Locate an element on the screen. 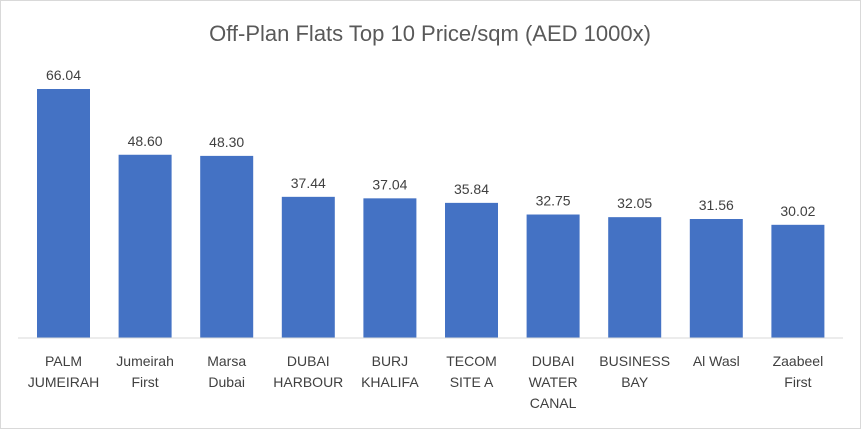  data-label: 66.04 is located at coordinates (63, 75).